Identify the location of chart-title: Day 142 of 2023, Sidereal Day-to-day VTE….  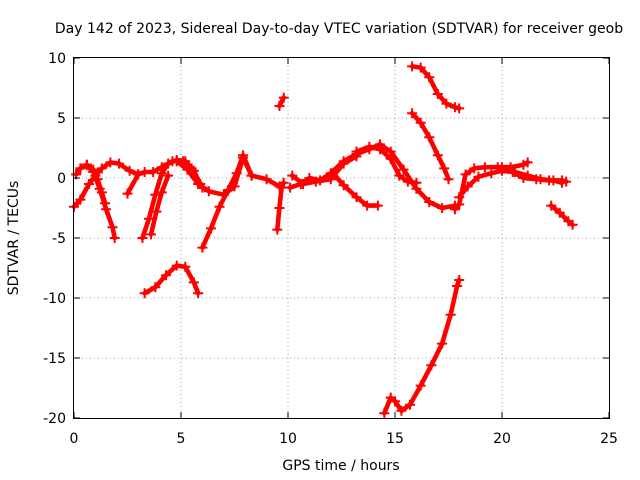
(339, 29).